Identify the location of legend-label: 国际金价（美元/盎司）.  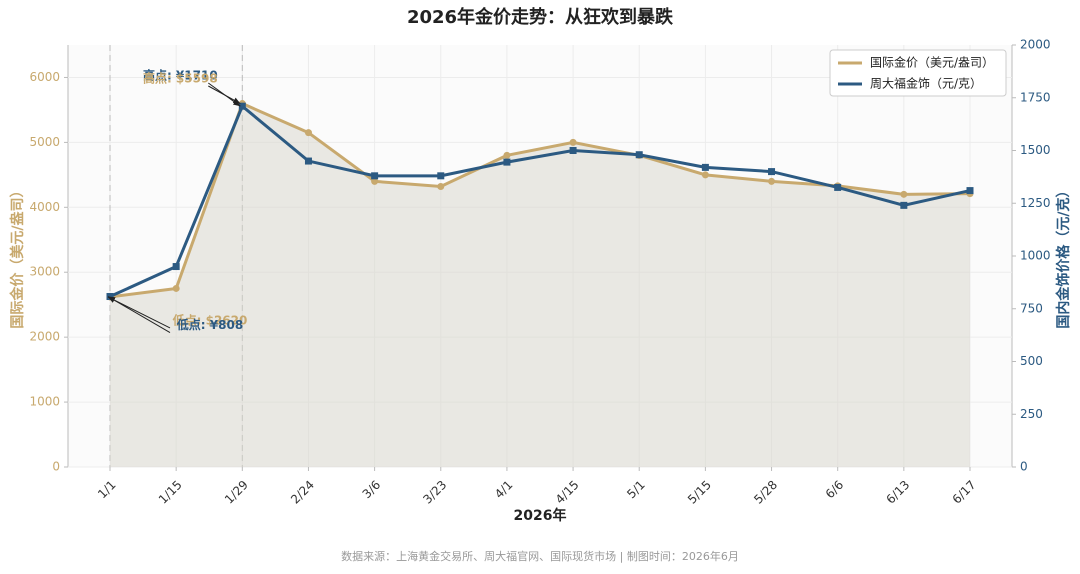
(932, 62).